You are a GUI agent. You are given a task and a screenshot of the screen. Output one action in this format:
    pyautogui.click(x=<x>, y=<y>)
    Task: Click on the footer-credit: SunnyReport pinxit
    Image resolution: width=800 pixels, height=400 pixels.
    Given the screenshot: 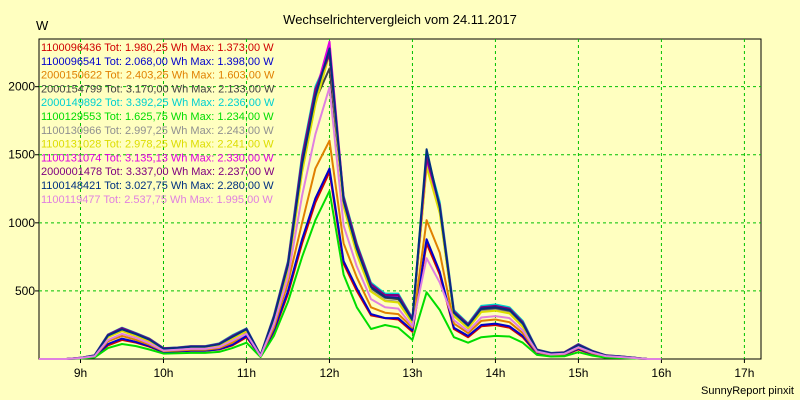 What is the action you would take?
    pyautogui.click(x=747, y=391)
    